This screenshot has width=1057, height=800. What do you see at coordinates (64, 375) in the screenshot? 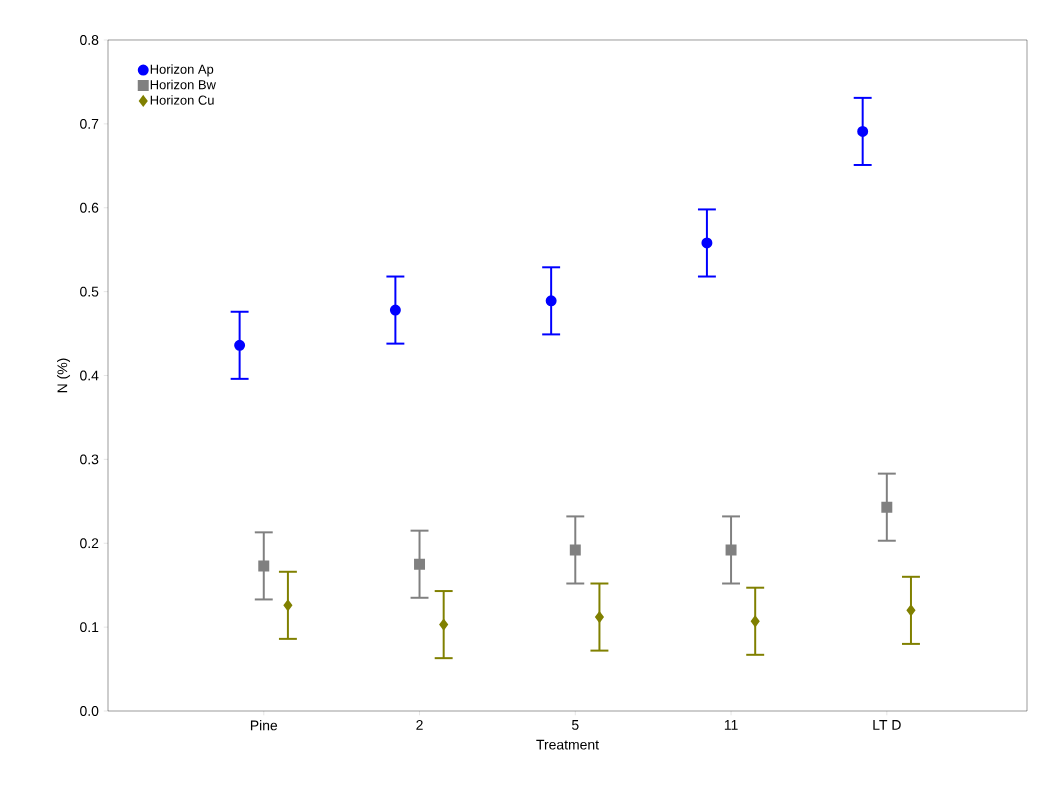
I see `y-axis-title: N (%)` at bounding box center [64, 375].